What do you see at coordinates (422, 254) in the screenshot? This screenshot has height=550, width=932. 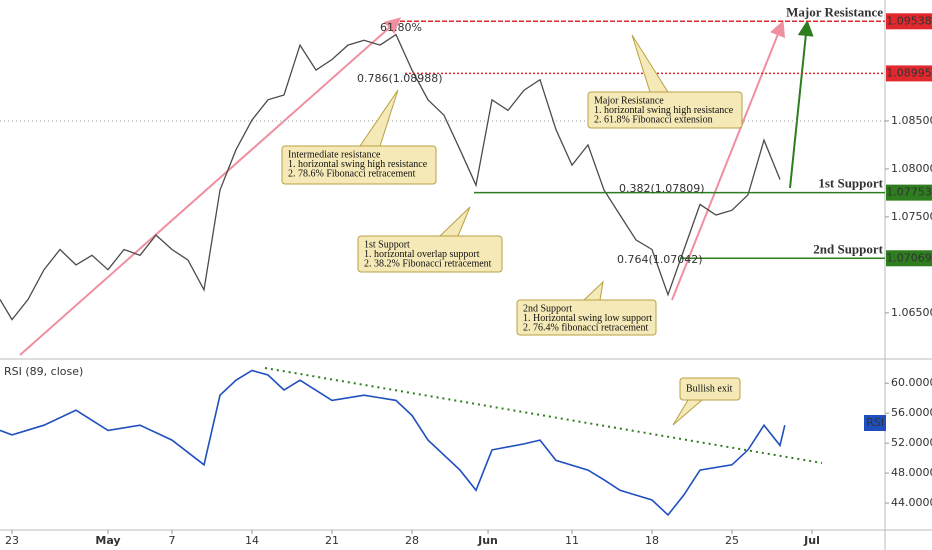 I see `callout-text: 1. horizontal overlap support` at bounding box center [422, 254].